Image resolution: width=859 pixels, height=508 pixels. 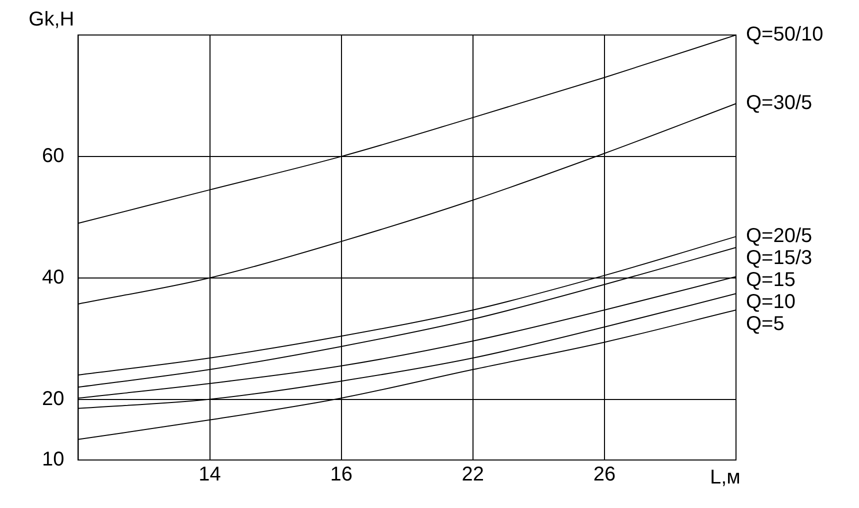 I want to click on y-tick-label: 10, so click(x=53, y=459).